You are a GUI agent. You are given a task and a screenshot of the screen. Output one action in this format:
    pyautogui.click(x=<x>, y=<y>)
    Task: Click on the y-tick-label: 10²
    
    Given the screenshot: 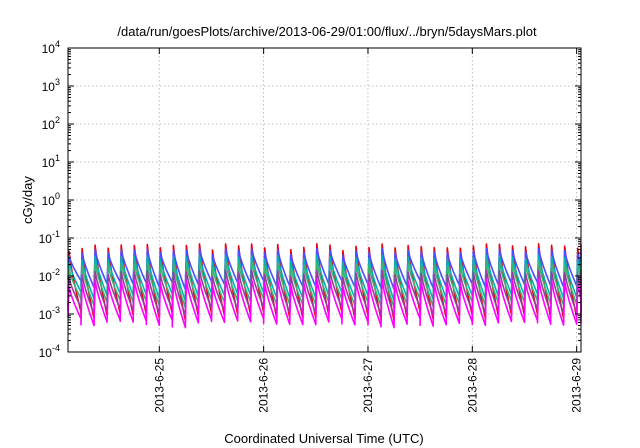 What is the action you would take?
    pyautogui.click(x=51, y=123)
    